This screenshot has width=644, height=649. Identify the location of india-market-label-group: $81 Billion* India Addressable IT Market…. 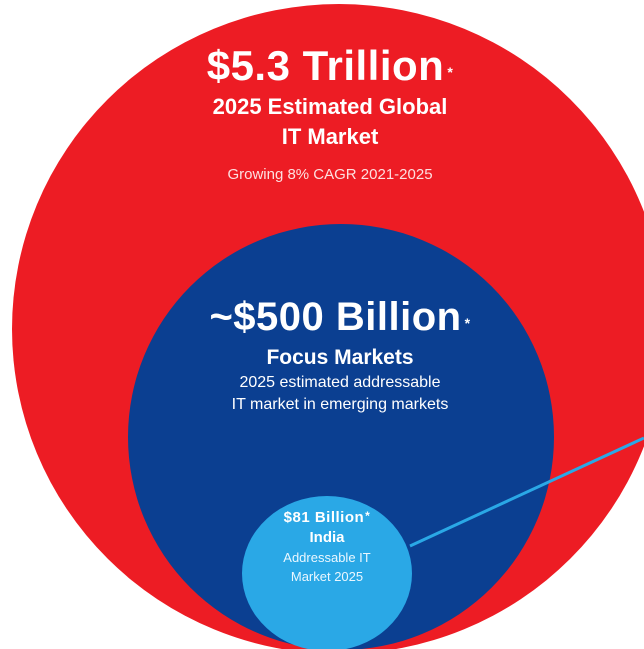
(327, 547).